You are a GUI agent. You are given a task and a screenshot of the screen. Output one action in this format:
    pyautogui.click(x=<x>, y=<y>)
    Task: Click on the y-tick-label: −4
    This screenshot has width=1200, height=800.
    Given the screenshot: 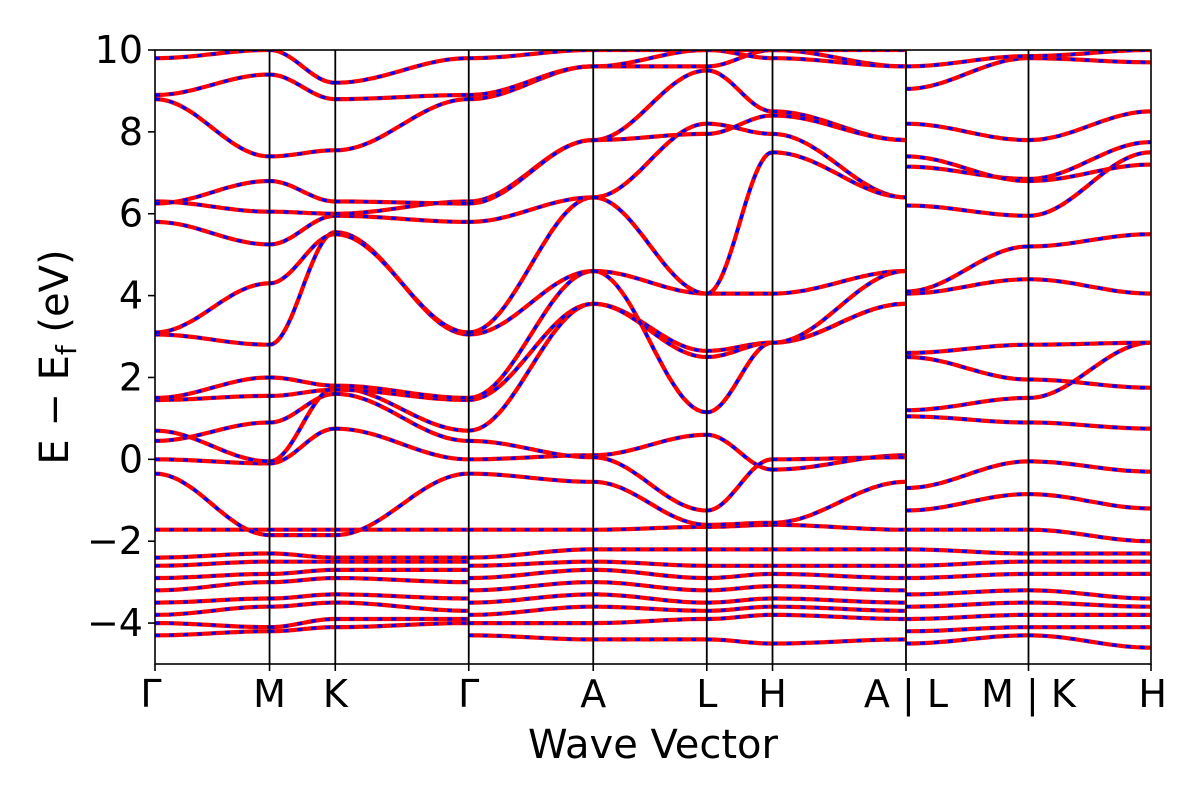 What is the action you would take?
    pyautogui.click(x=115, y=623)
    